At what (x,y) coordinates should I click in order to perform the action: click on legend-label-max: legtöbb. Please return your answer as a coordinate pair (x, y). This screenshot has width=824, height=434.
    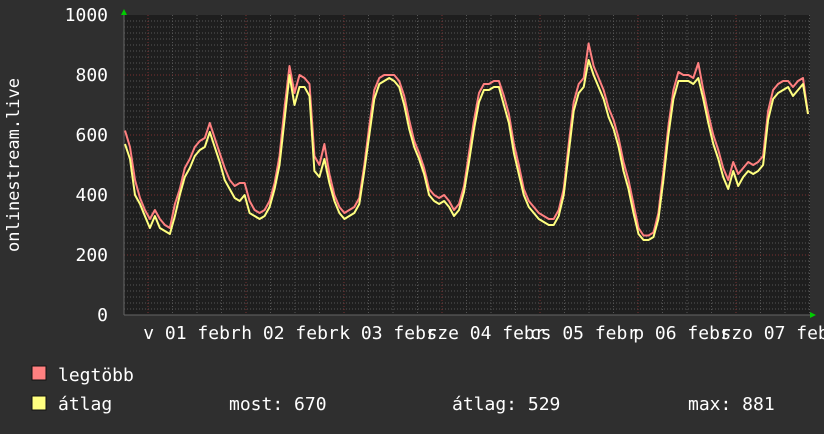
    Looking at the image, I should click on (96, 375).